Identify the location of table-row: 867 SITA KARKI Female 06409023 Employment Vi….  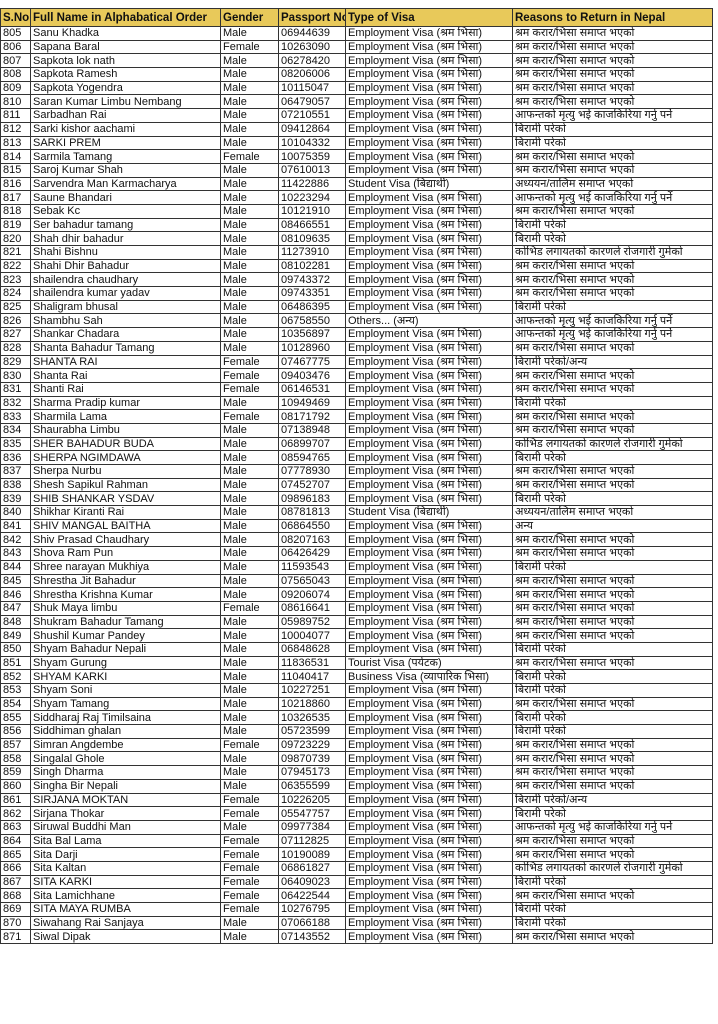
(356, 882).